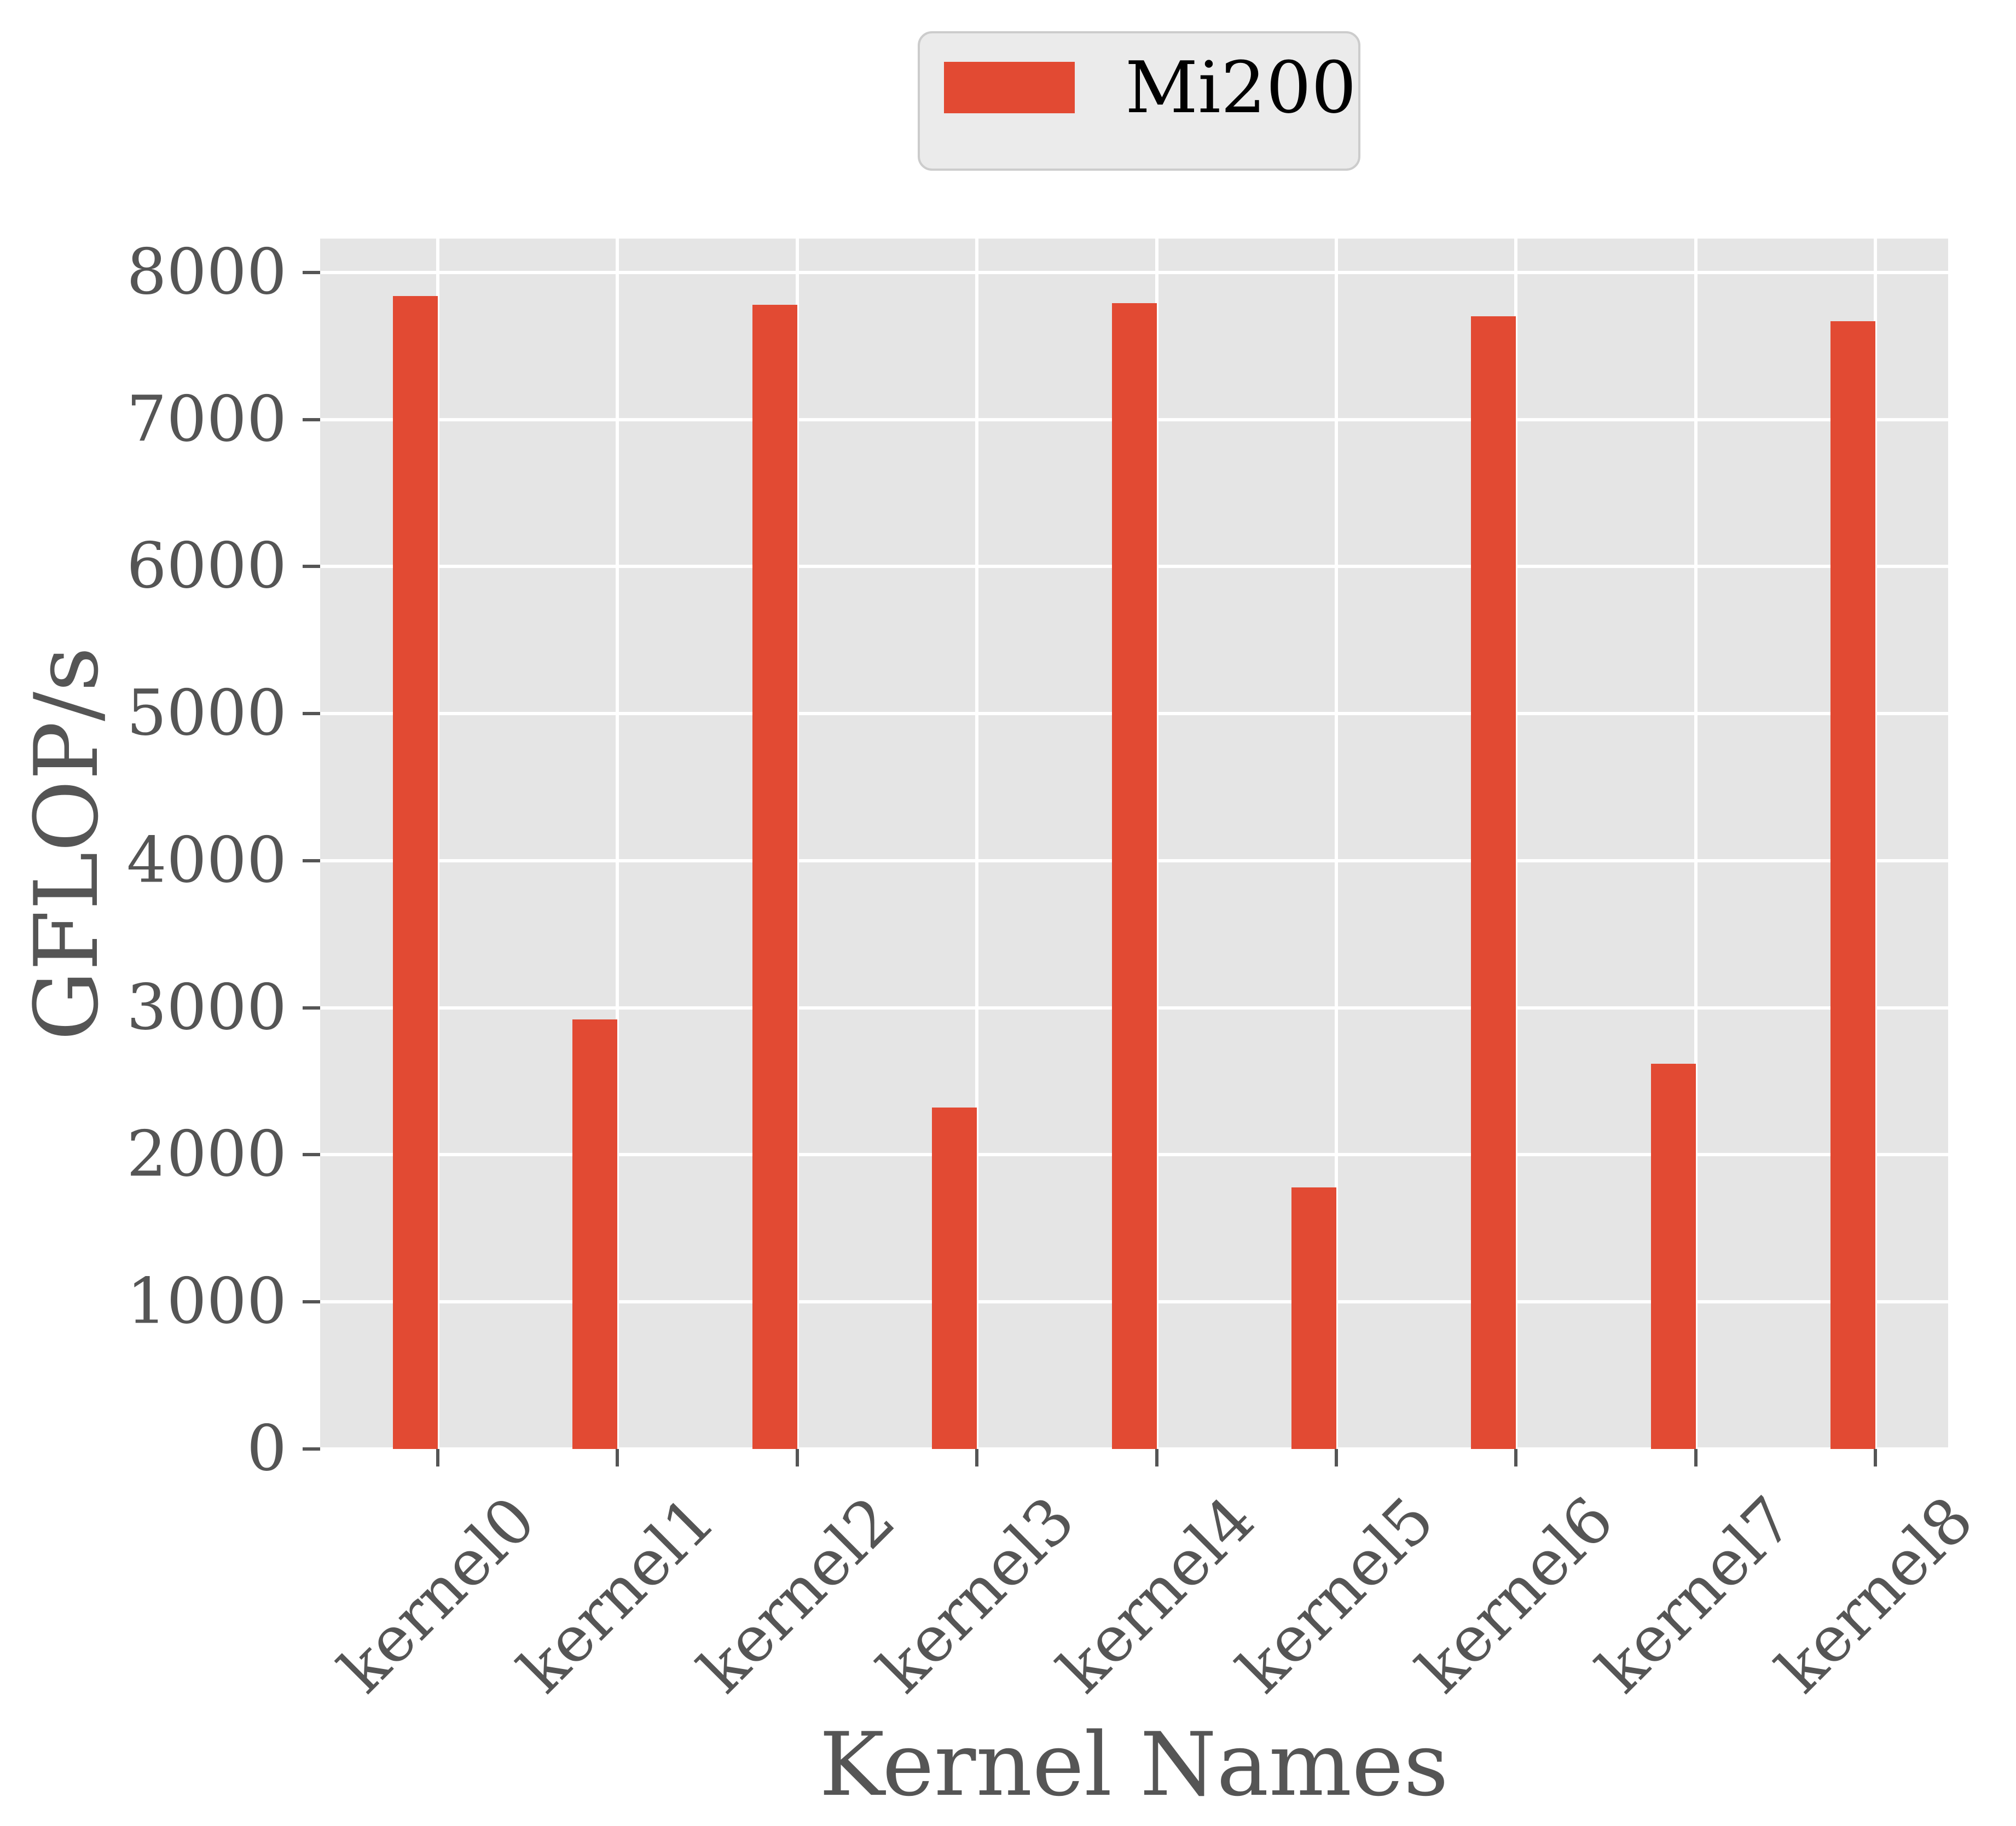  What do you see at coordinates (206, 1154) in the screenshot?
I see `y-tick-label: 2000` at bounding box center [206, 1154].